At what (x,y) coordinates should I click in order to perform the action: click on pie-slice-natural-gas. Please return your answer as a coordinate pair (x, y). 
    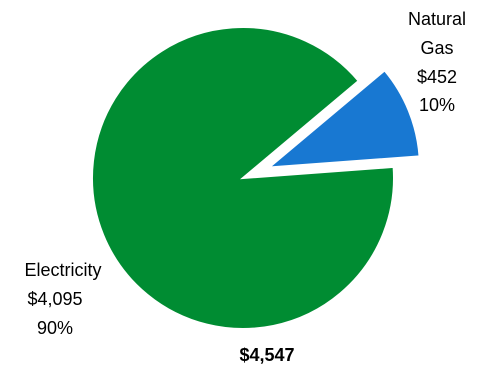
    Looking at the image, I should click on (343, 118).